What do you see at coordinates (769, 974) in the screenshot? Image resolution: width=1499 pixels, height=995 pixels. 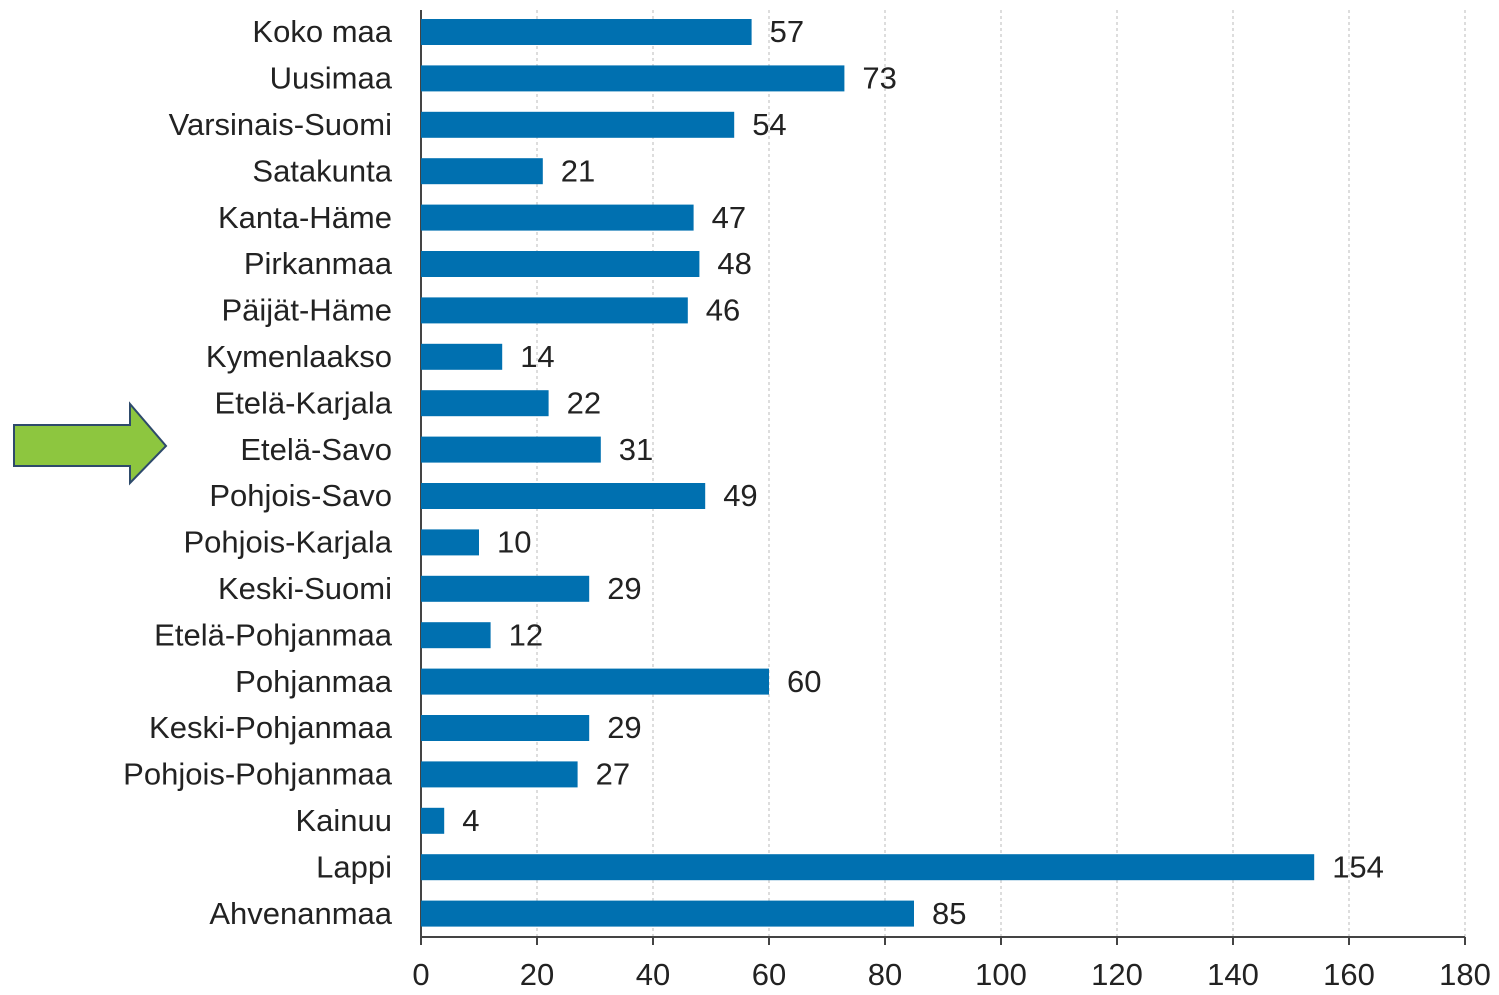 I see `x-tick-label: 60` at bounding box center [769, 974].